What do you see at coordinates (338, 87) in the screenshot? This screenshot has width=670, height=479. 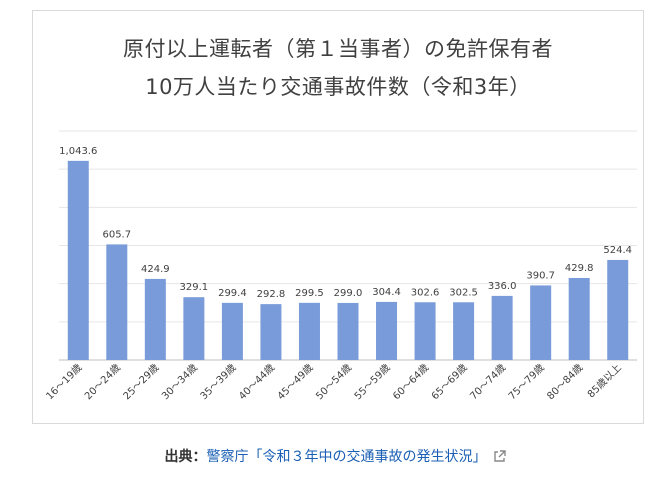 I see `chart-title-line2: 10万人当たり交通事故件数（令和3年）` at bounding box center [338, 87].